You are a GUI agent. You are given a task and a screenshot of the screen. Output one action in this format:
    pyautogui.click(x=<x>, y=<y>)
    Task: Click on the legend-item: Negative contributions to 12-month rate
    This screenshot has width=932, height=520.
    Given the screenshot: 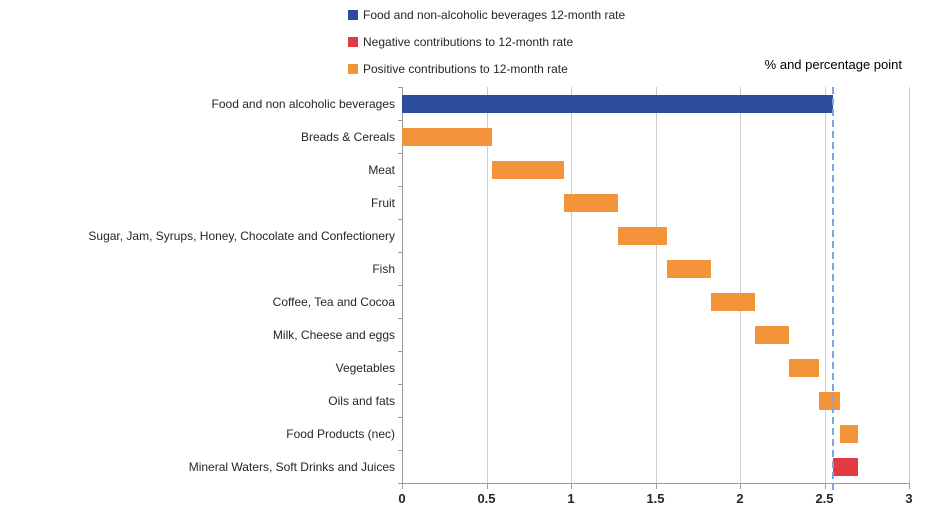 What is the action you would take?
    pyautogui.click(x=486, y=42)
    